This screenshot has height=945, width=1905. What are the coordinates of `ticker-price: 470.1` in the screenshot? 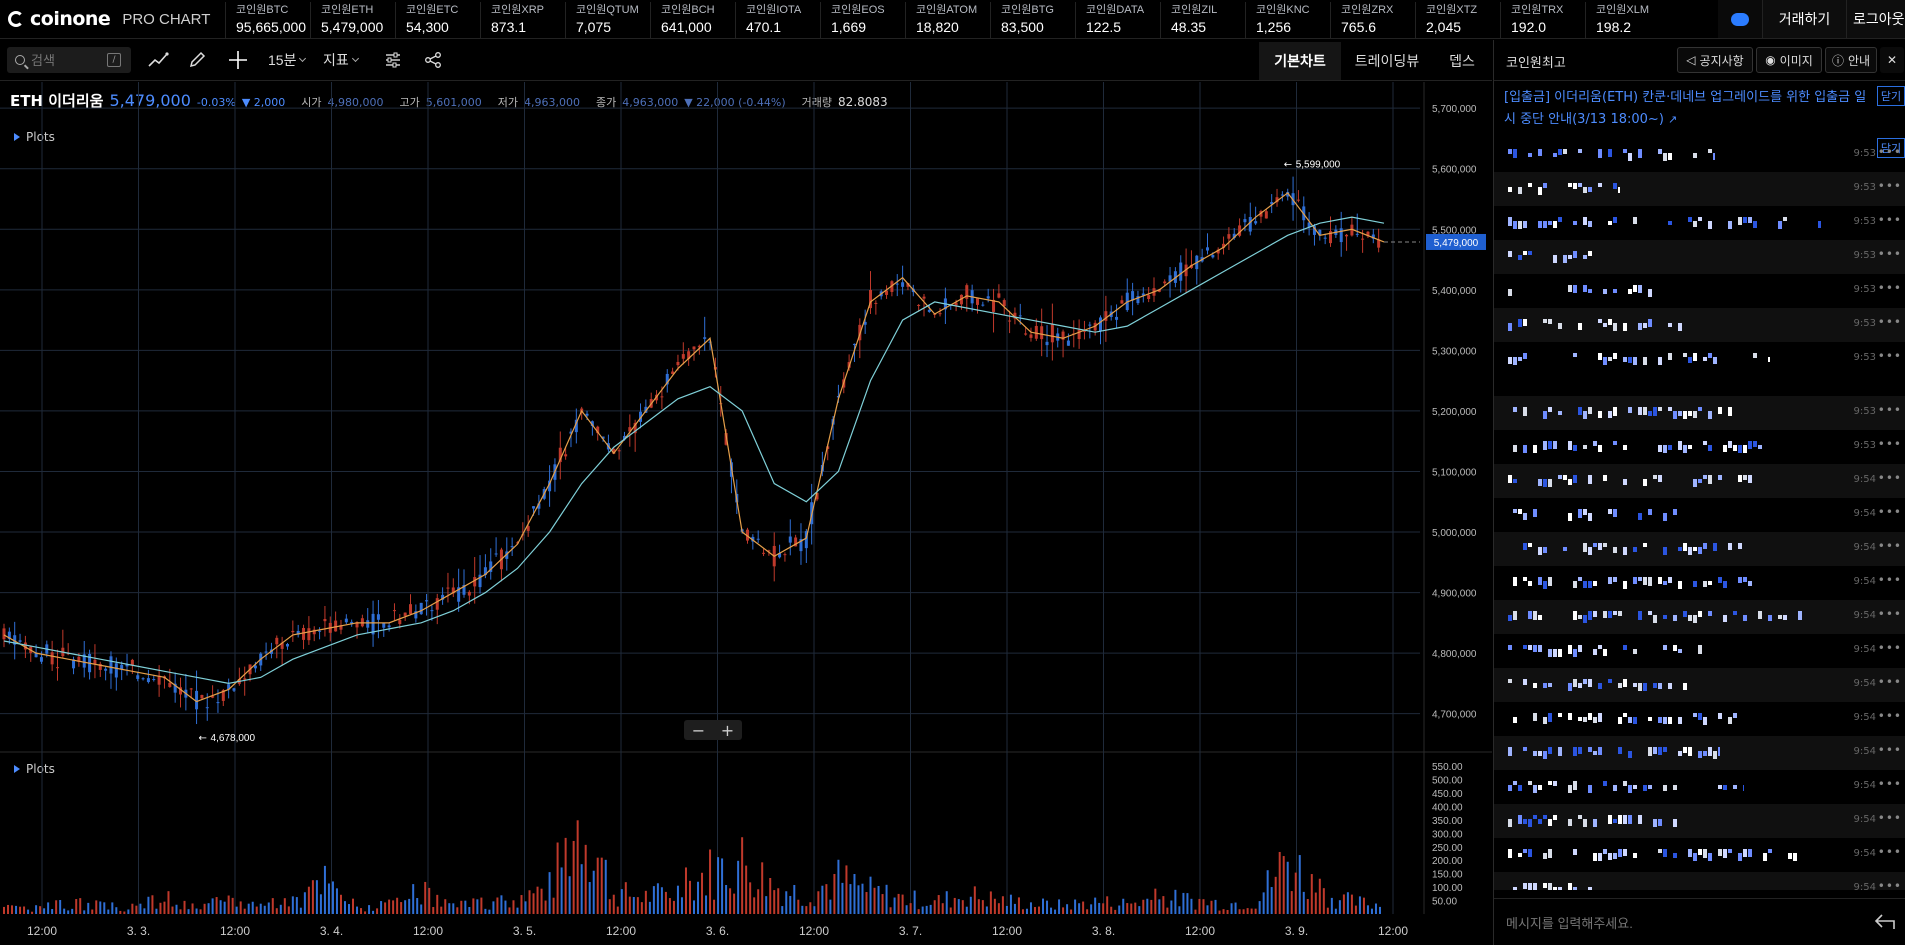 It's located at (764, 27).